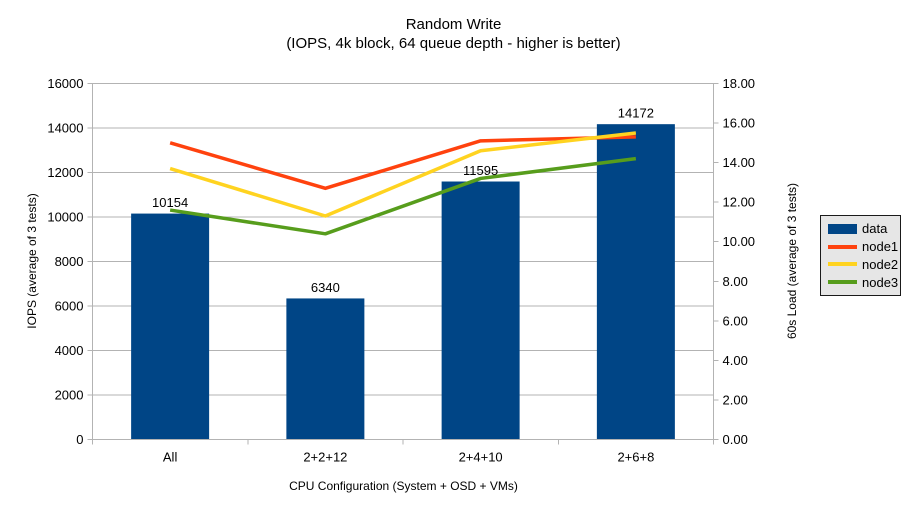  What do you see at coordinates (480, 170) in the screenshot?
I see `bar-data-label: 11595` at bounding box center [480, 170].